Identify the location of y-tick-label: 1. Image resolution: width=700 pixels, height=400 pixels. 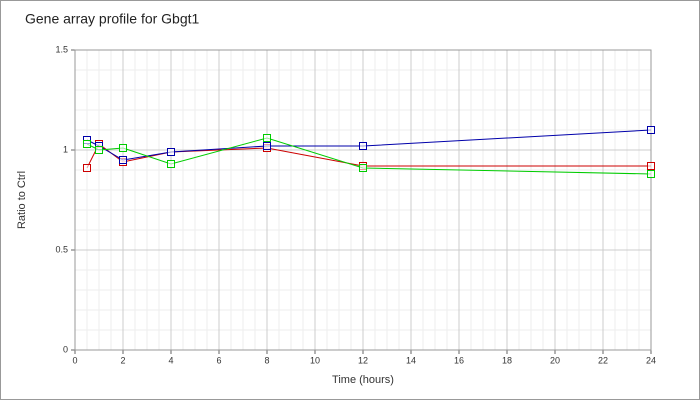
(65, 149).